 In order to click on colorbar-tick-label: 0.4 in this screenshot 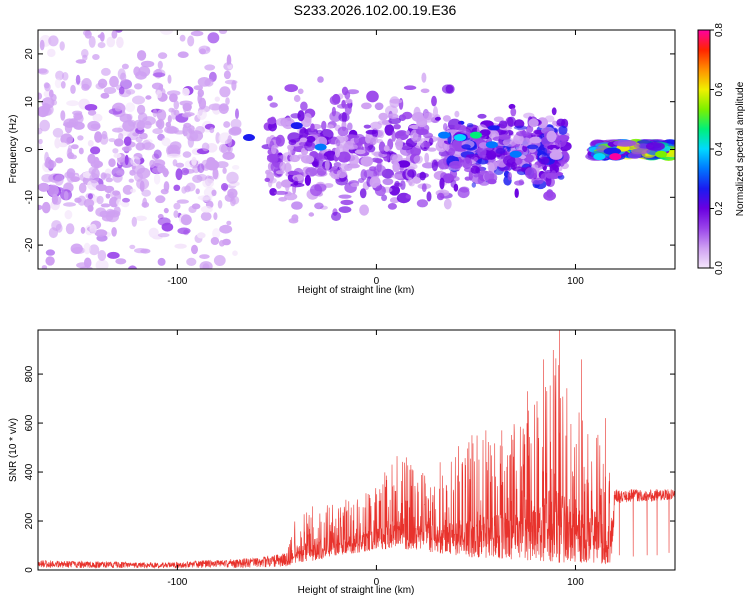, I will do `click(719, 149)`.